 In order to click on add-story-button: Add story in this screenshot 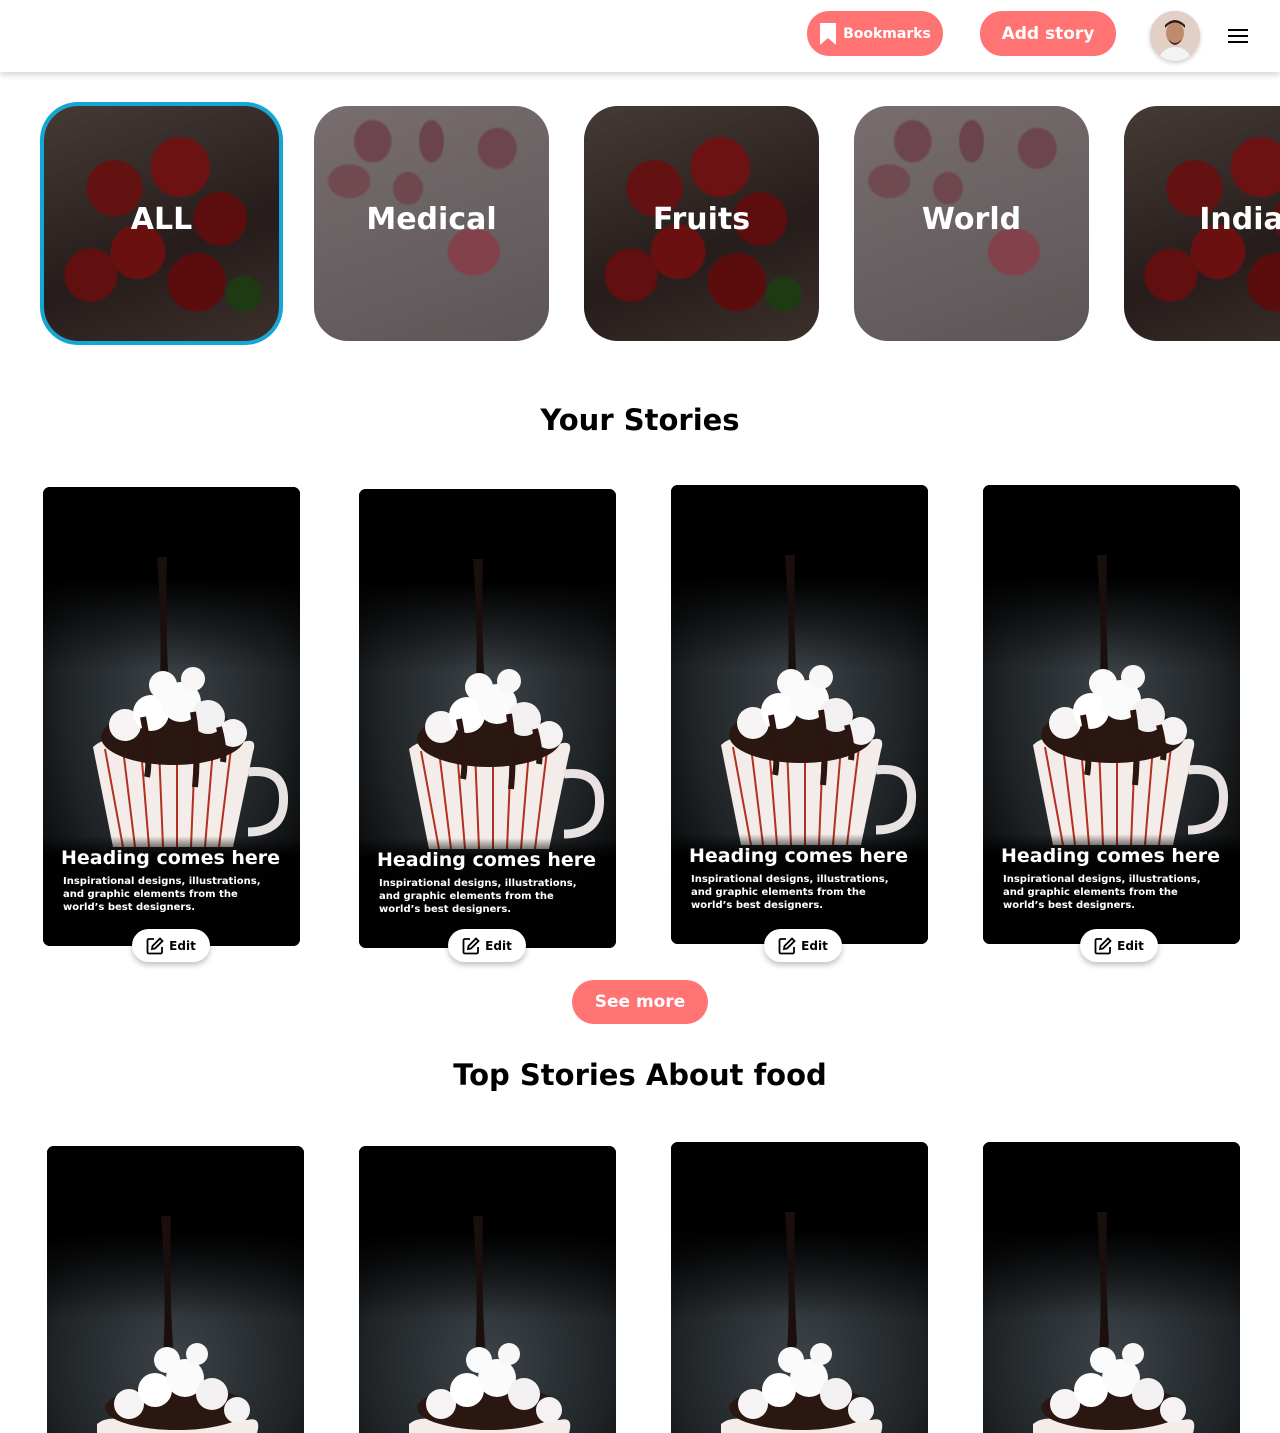, I will do `click(1048, 33)`.